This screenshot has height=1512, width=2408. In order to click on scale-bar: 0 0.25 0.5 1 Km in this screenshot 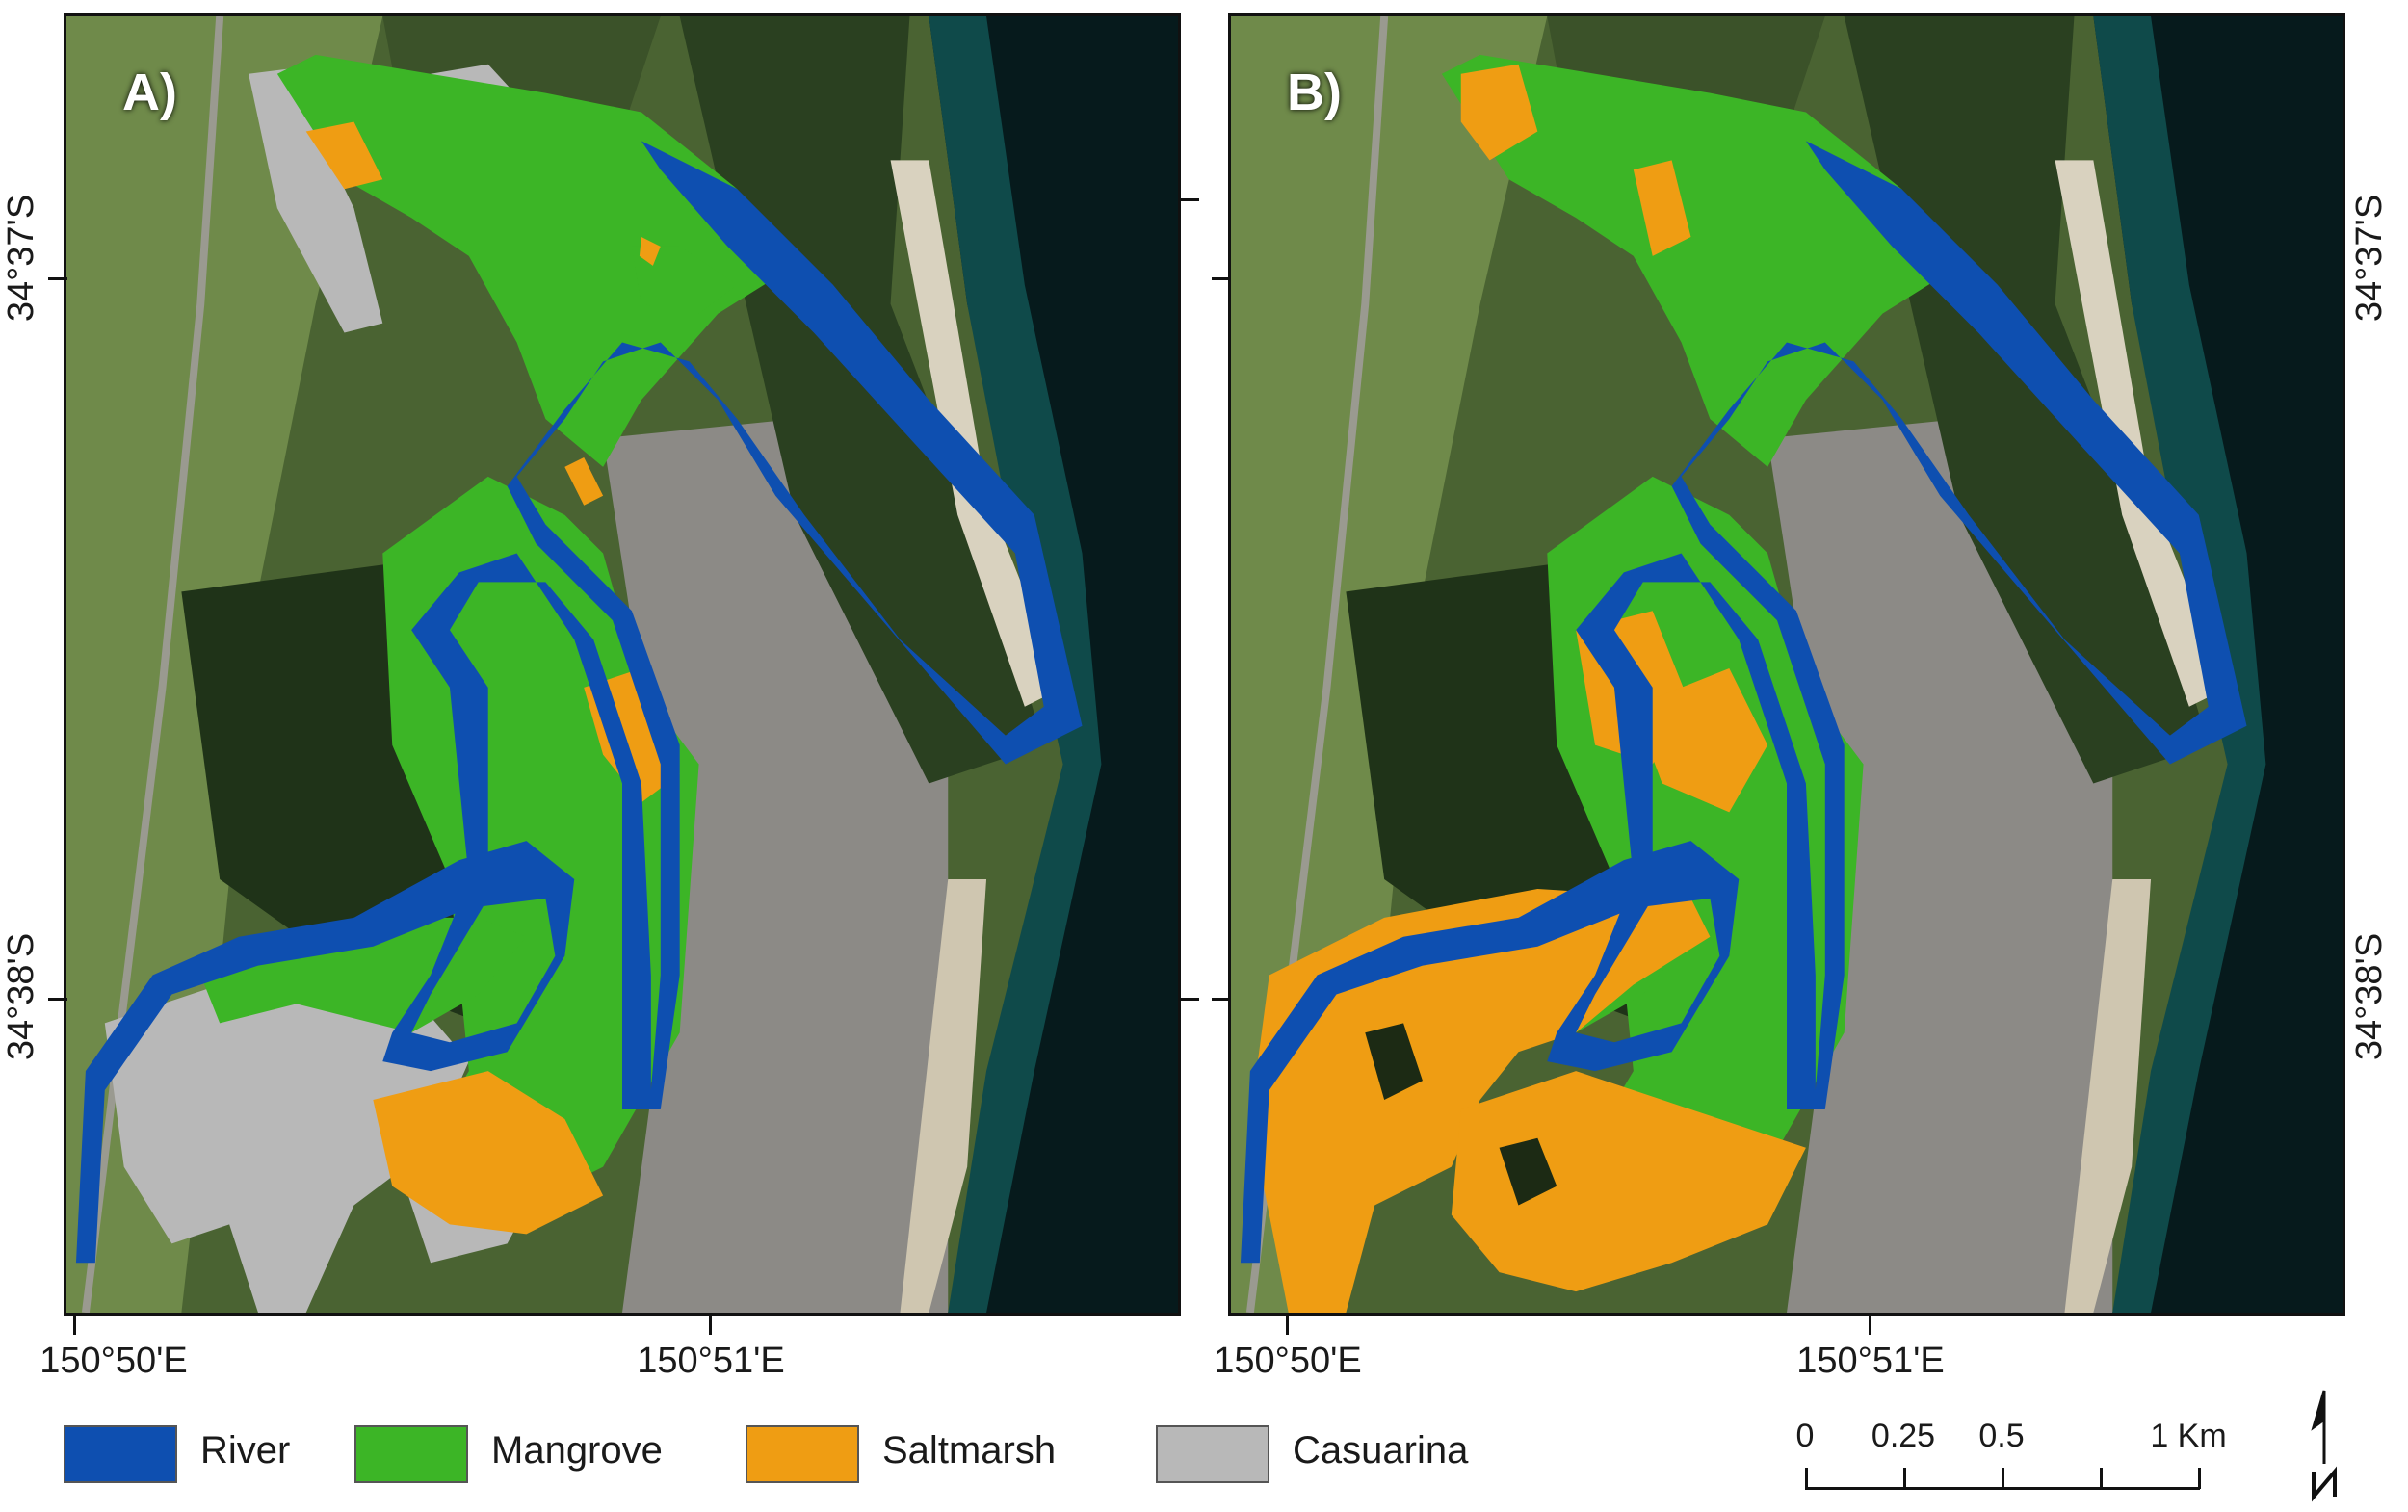, I will do `click(2009, 1456)`.